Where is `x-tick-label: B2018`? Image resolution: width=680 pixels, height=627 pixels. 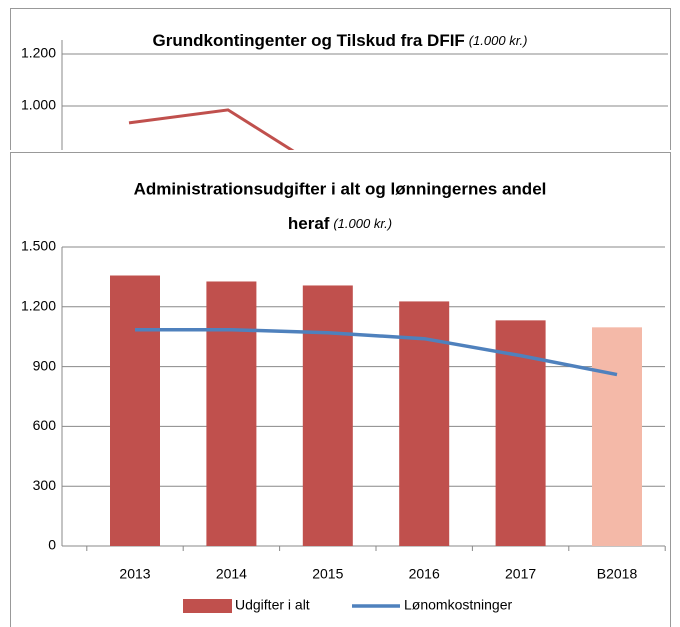
x-tick-label: B2018 is located at coordinates (617, 574).